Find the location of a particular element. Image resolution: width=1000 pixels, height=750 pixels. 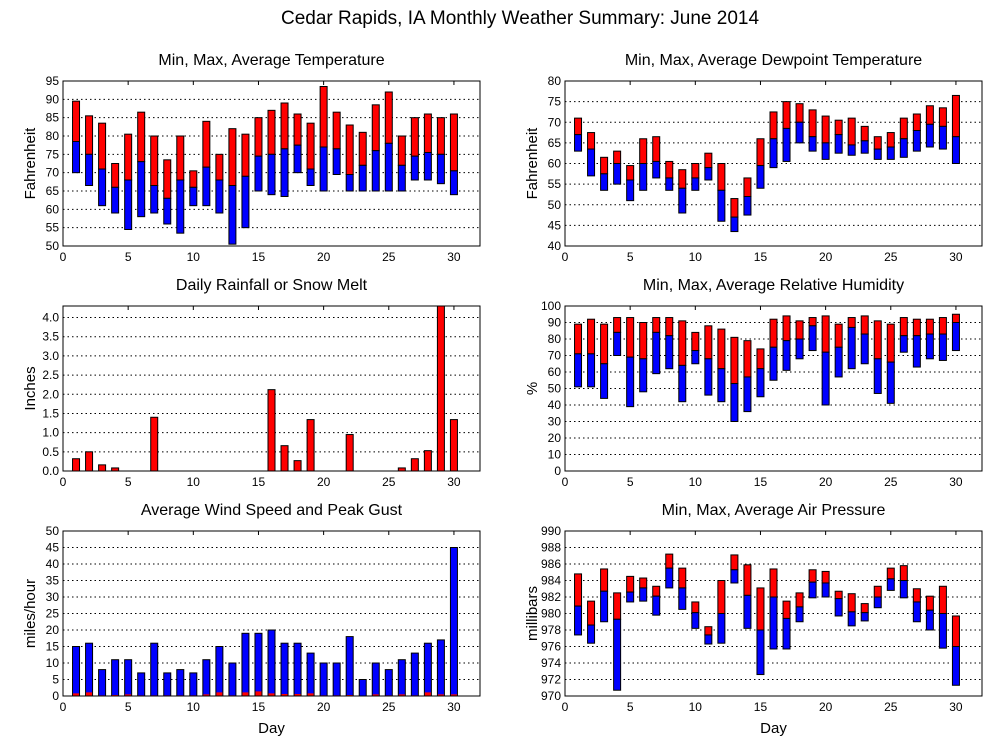

y-tick-label: 3.5 is located at coordinates (50, 337).